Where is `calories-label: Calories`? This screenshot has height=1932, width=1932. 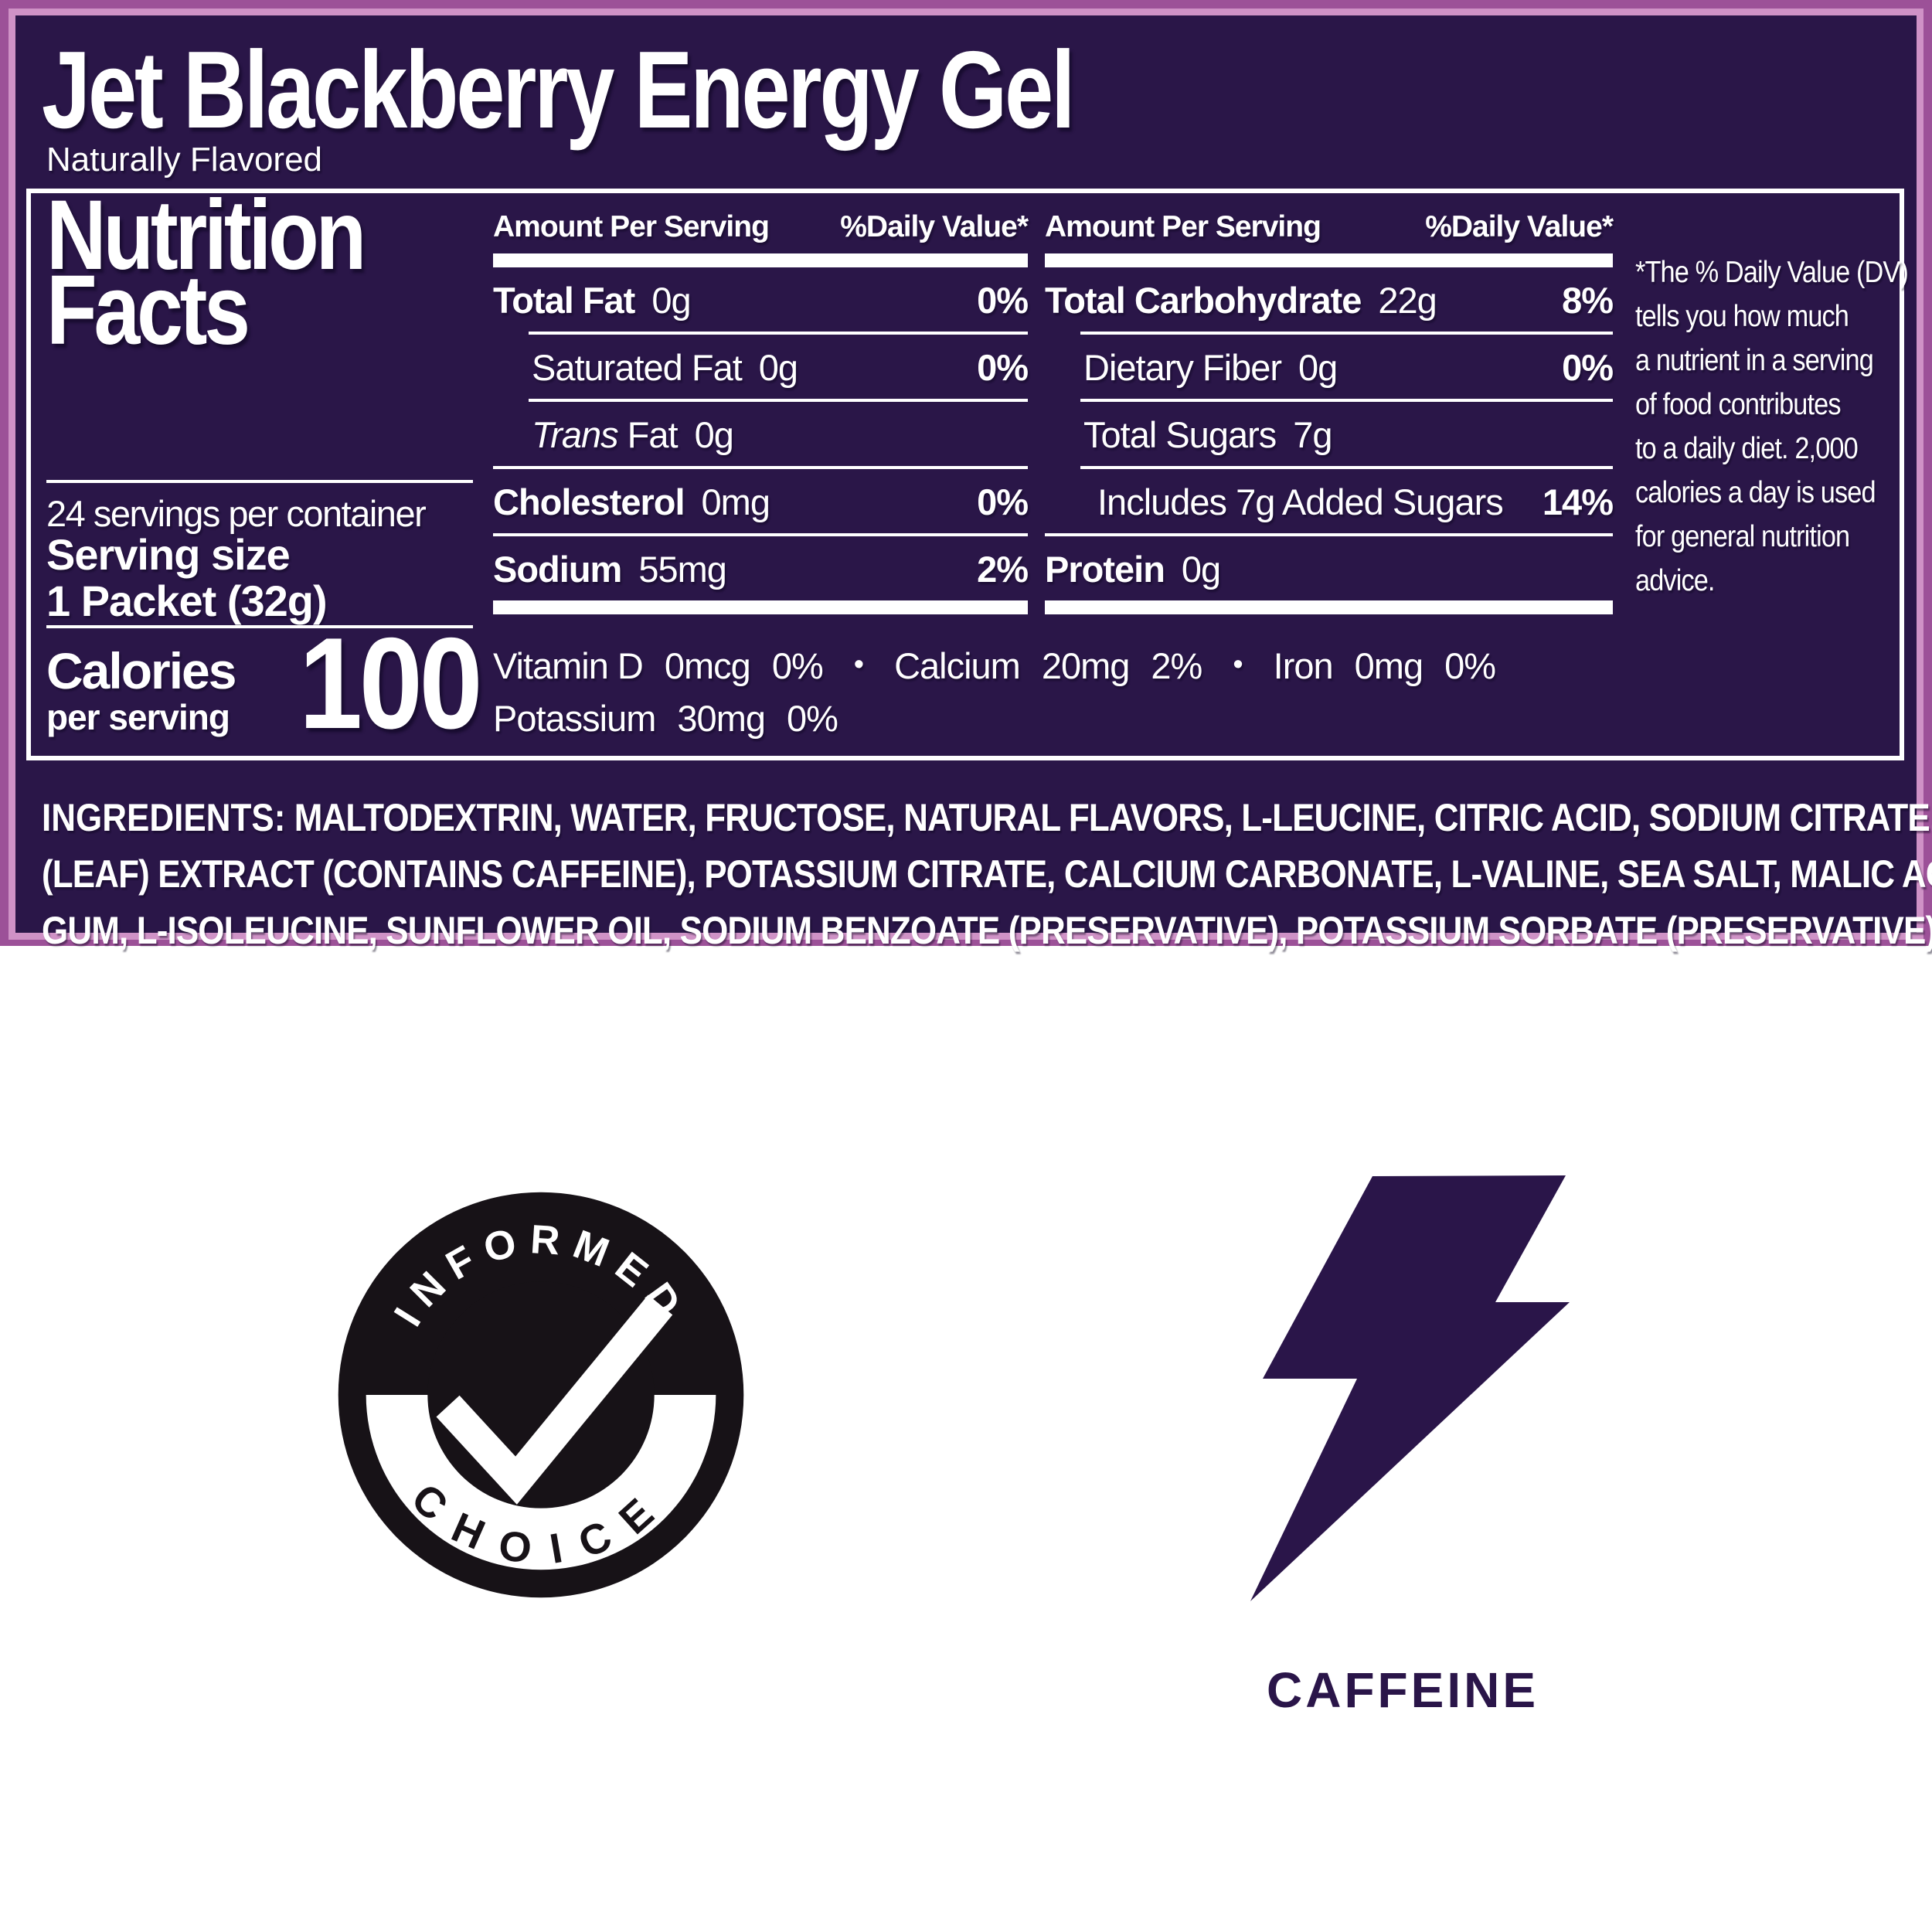
calories-label: Calories is located at coordinates (141, 670).